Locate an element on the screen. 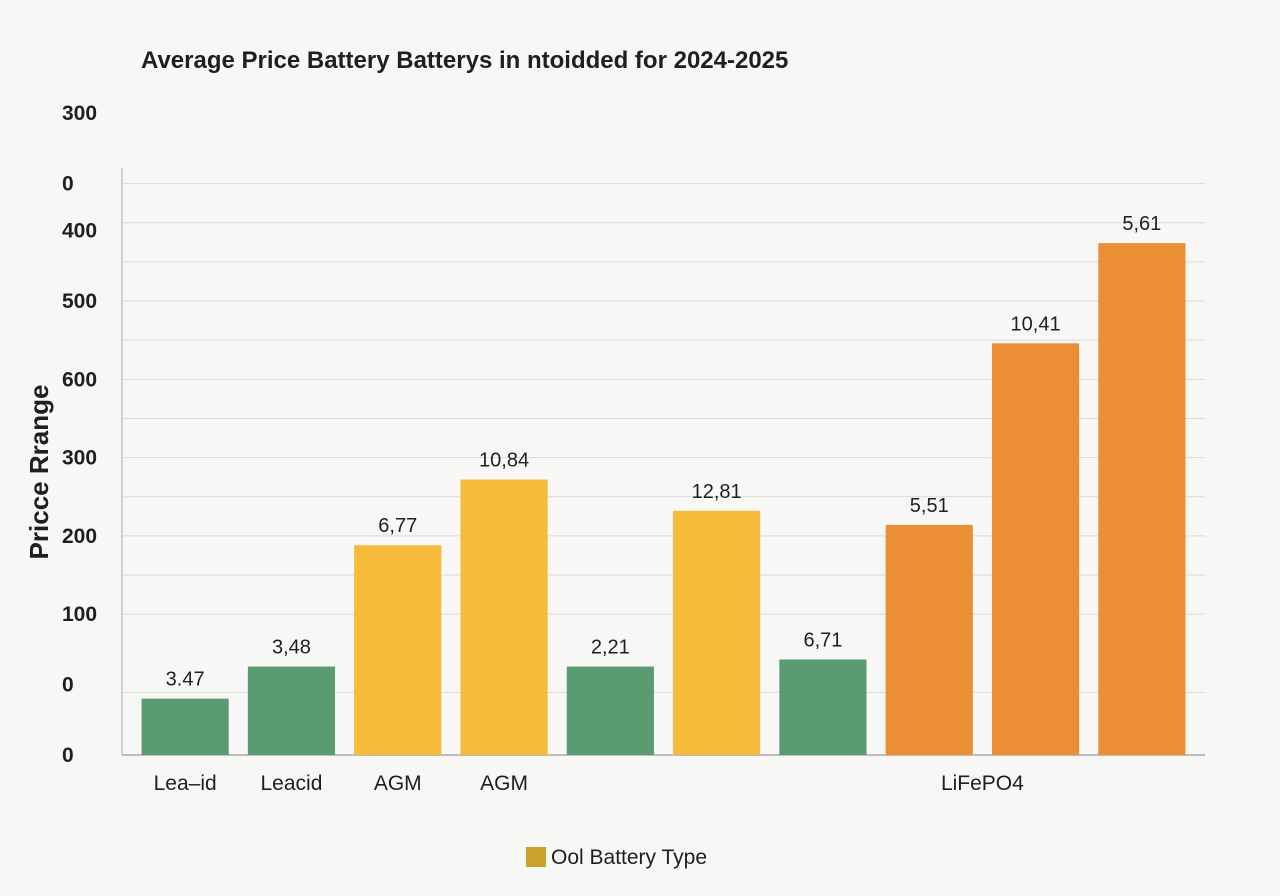 The width and height of the screenshot is (1280, 896). data-label: 6,71 is located at coordinates (822, 641).